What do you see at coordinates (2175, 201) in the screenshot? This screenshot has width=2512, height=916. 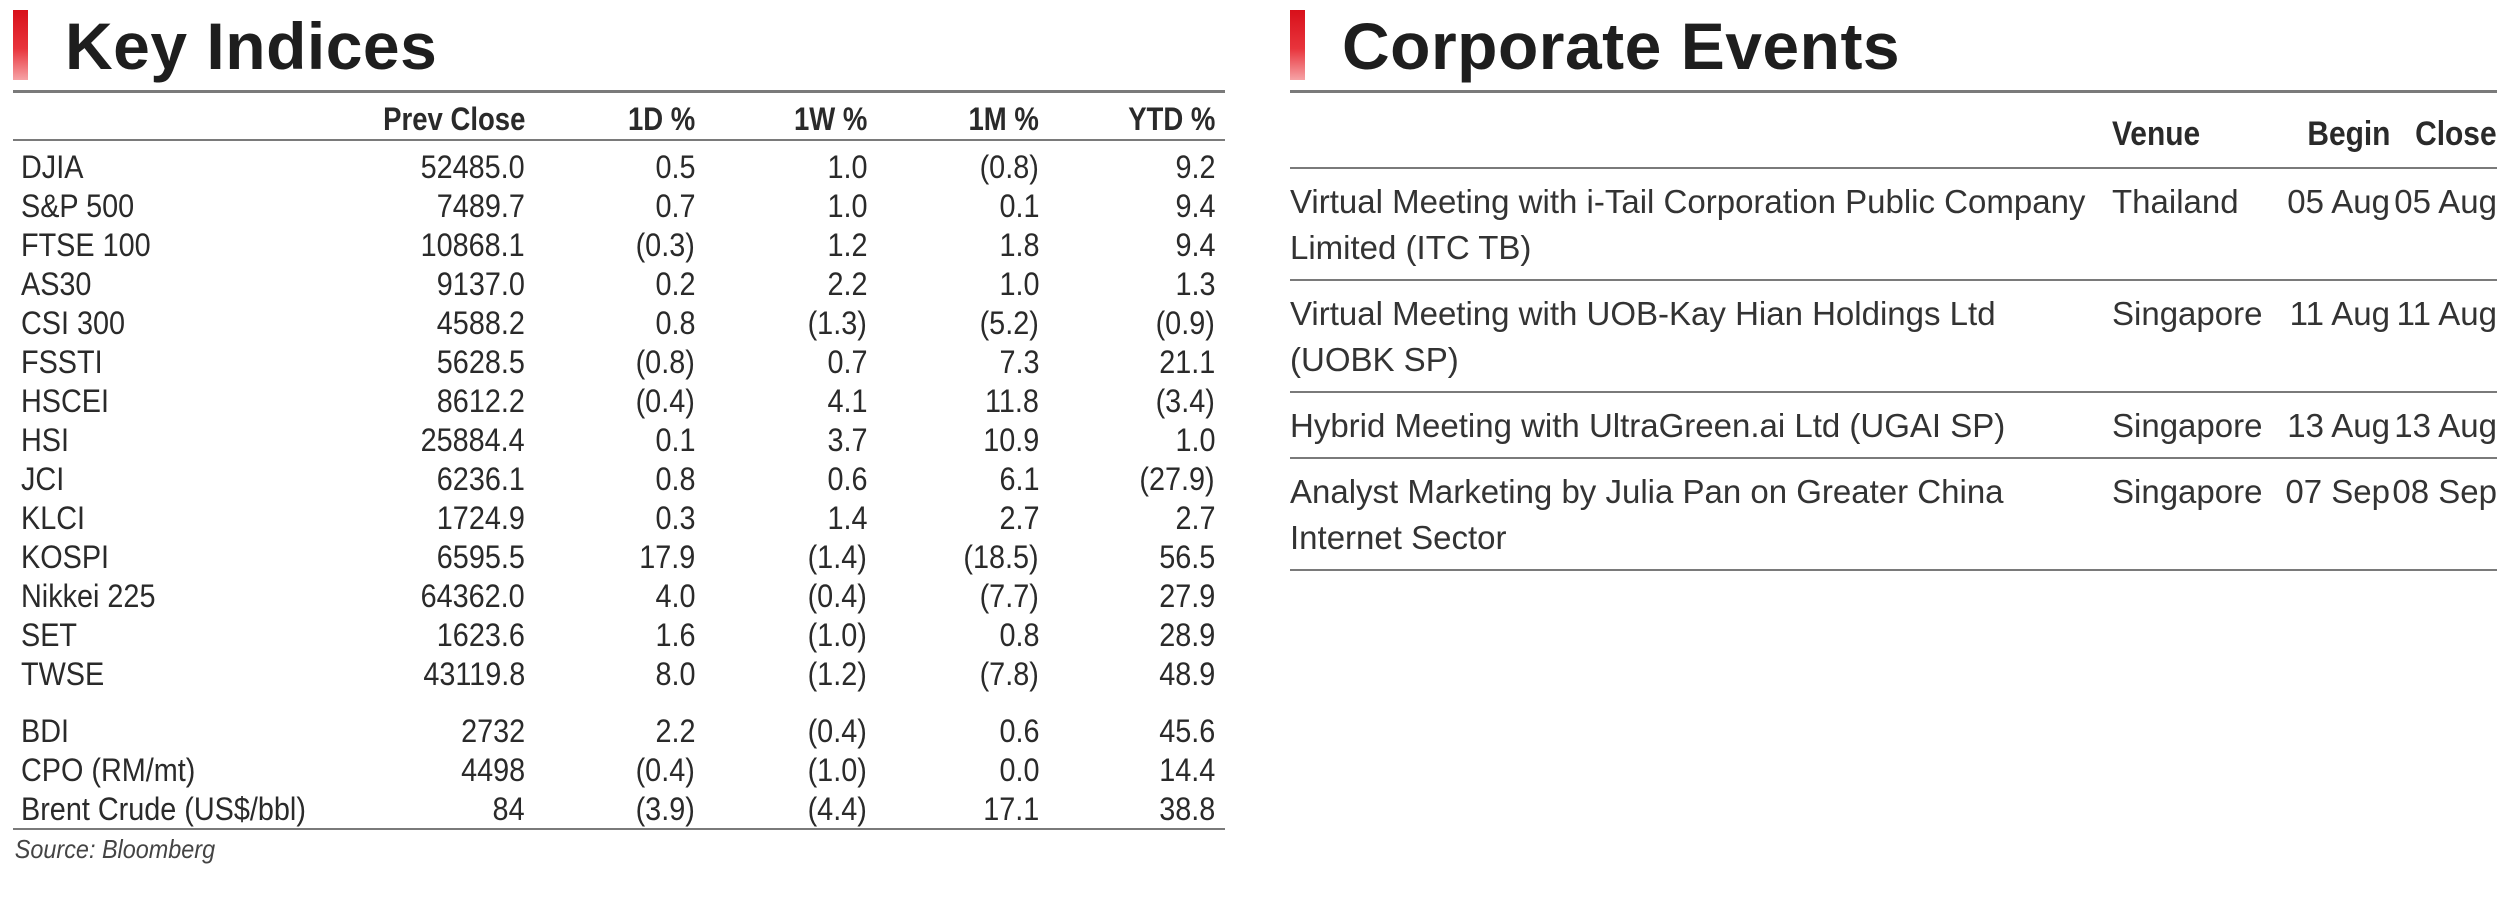 I see `event-venue: Thailand` at bounding box center [2175, 201].